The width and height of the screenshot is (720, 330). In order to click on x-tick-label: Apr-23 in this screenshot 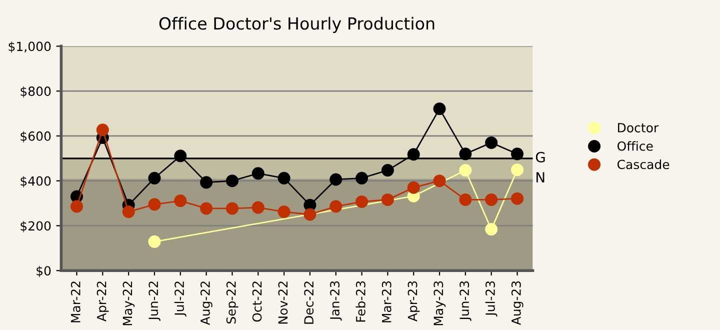, I will do `click(414, 301)`.